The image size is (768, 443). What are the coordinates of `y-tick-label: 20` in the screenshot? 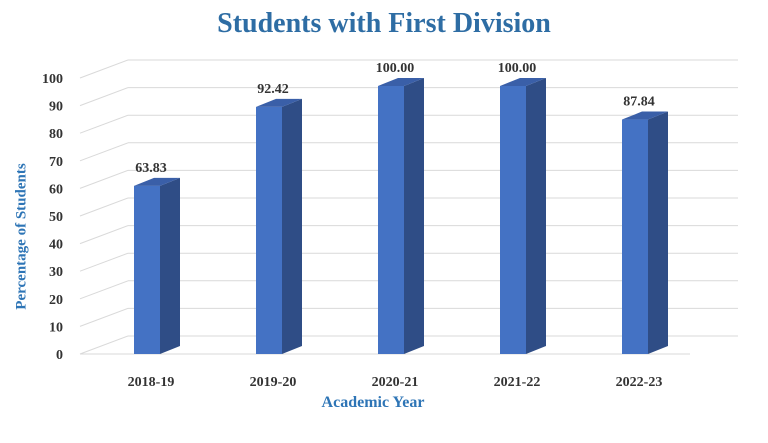 It's located at (56, 300).